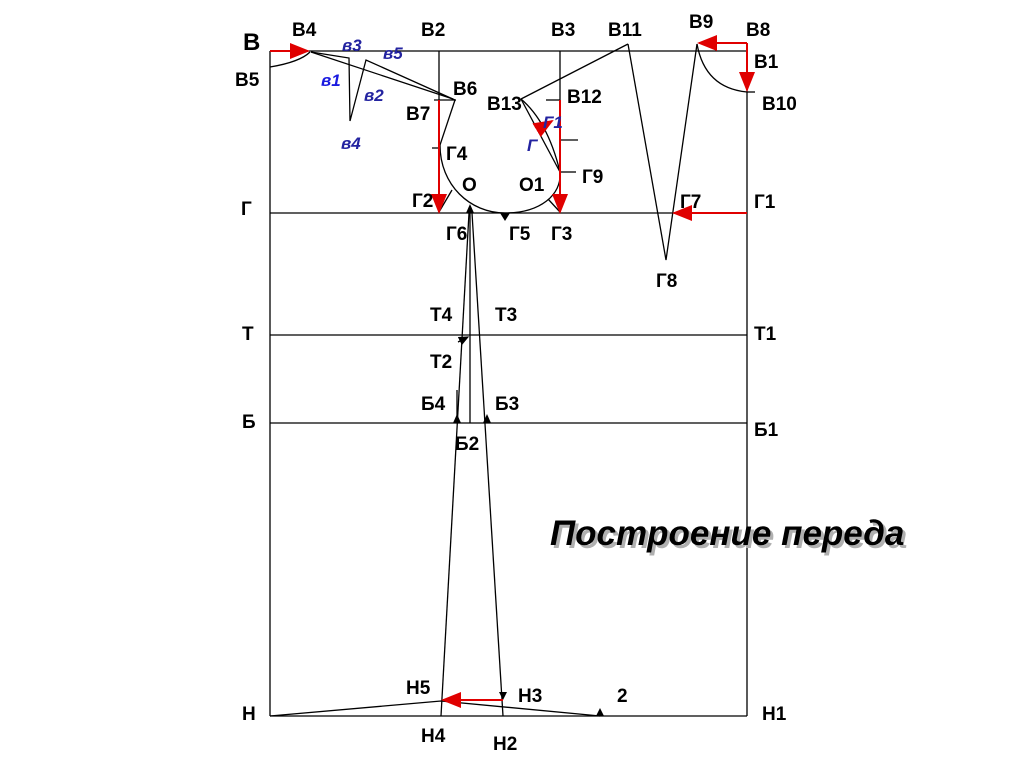 The width and height of the screenshot is (1024, 767). Describe the element at coordinates (722, 68) in the screenshot. I see `front-neck-curve` at that location.